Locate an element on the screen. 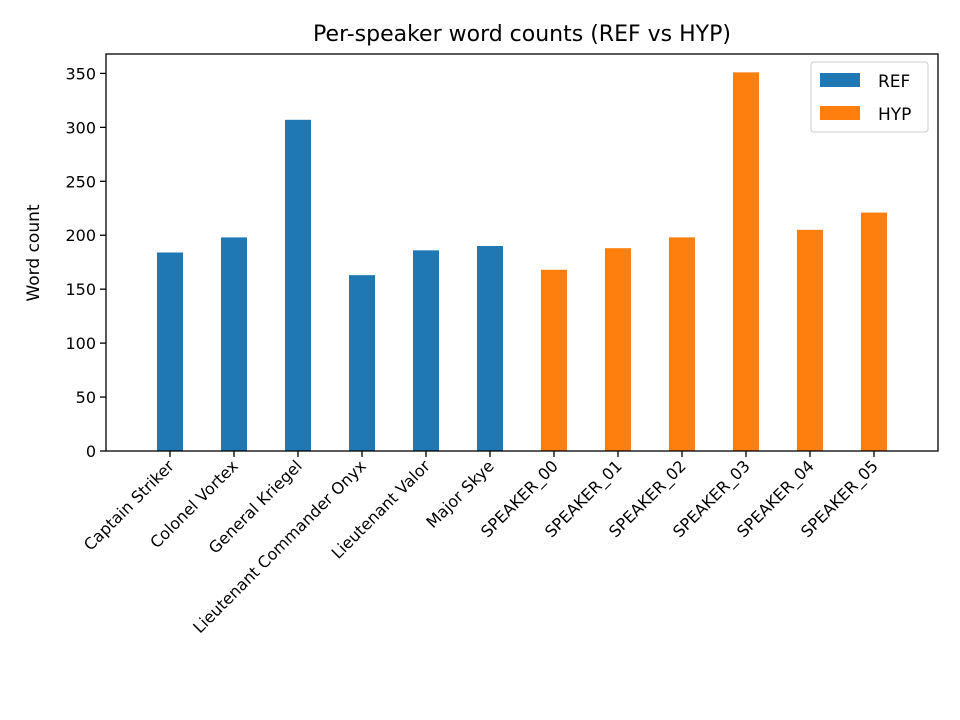 The height and width of the screenshot is (720, 960). y-tick-label: 300 is located at coordinates (80, 127).